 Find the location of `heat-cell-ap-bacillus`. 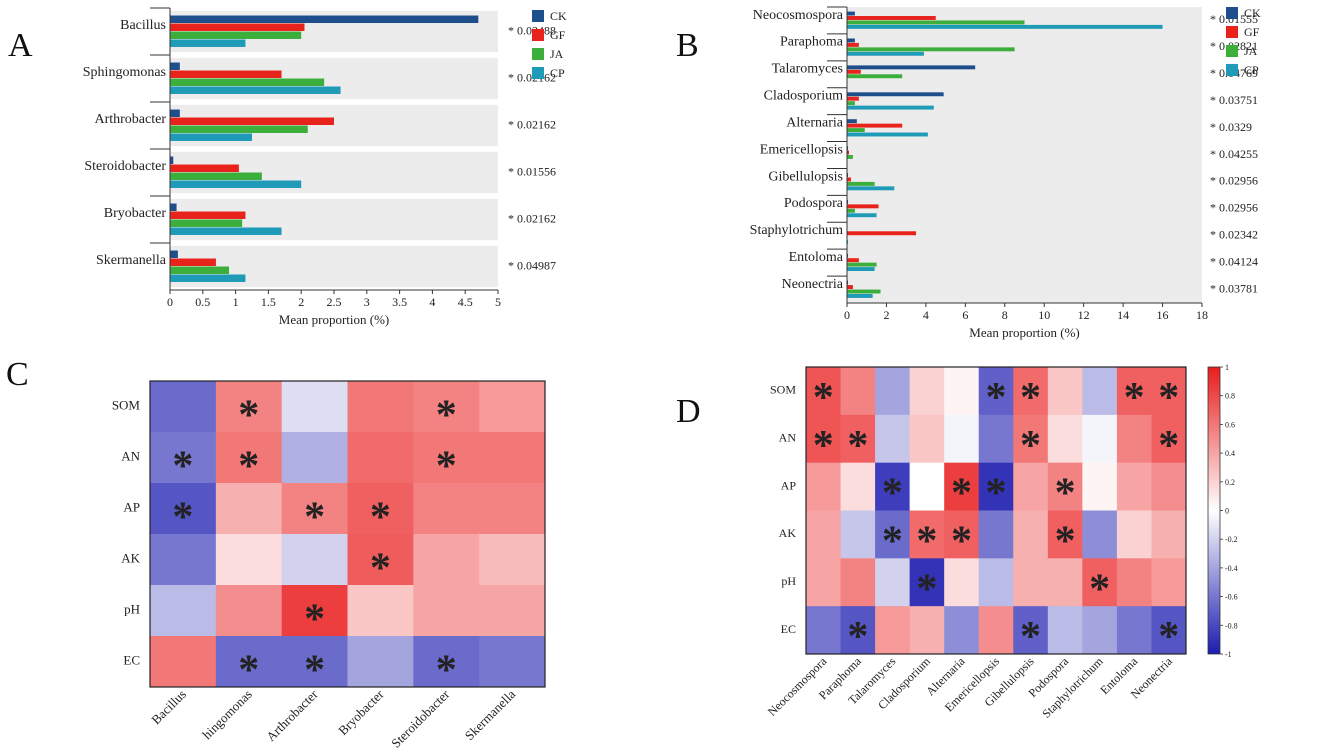

heat-cell-ap-bacillus is located at coordinates (183, 509).